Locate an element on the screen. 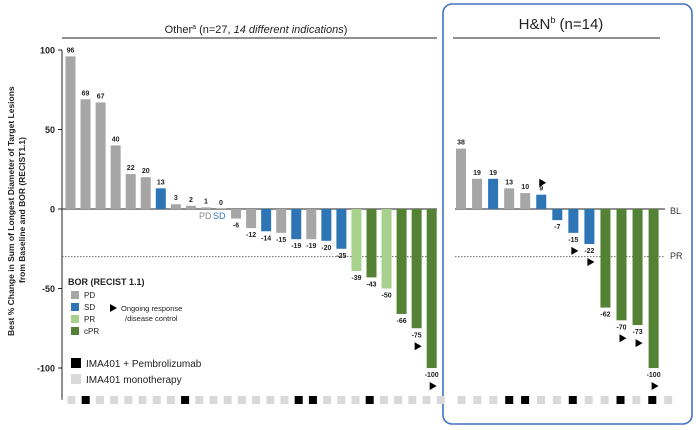  right-bar-label: -73 is located at coordinates (637, 332).